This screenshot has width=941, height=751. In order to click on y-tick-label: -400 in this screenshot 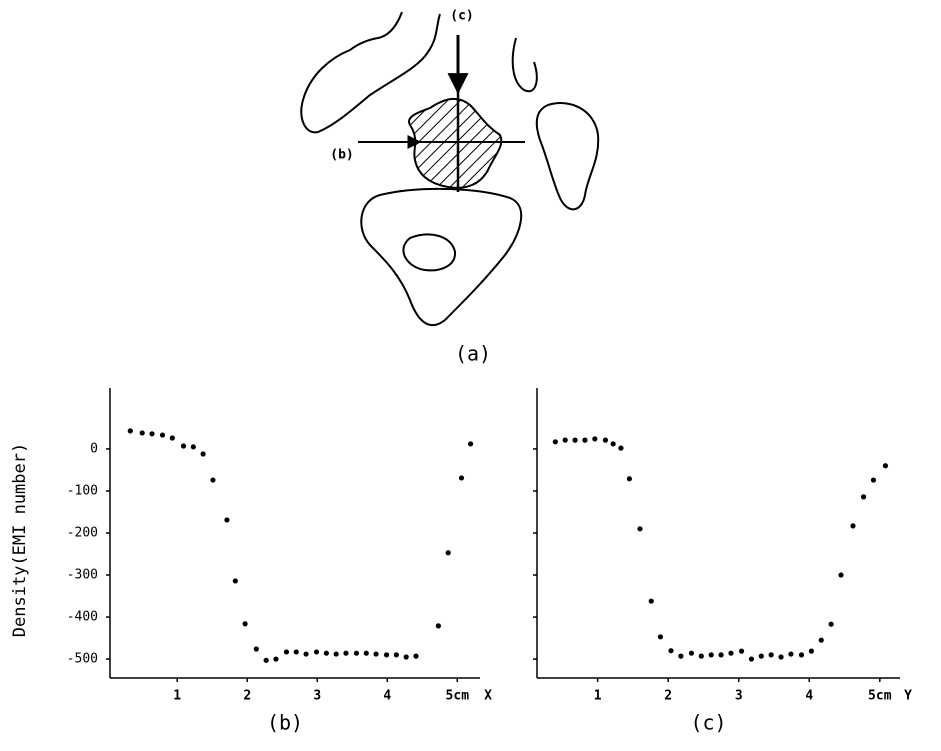, I will do `click(82, 617)`.